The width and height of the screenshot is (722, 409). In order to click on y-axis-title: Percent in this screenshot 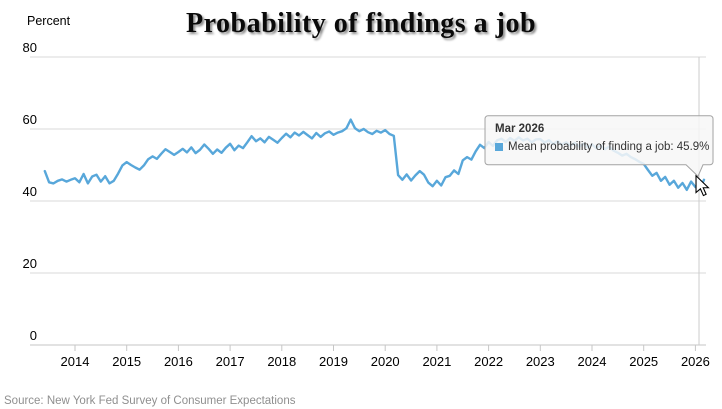, I will do `click(49, 21)`.